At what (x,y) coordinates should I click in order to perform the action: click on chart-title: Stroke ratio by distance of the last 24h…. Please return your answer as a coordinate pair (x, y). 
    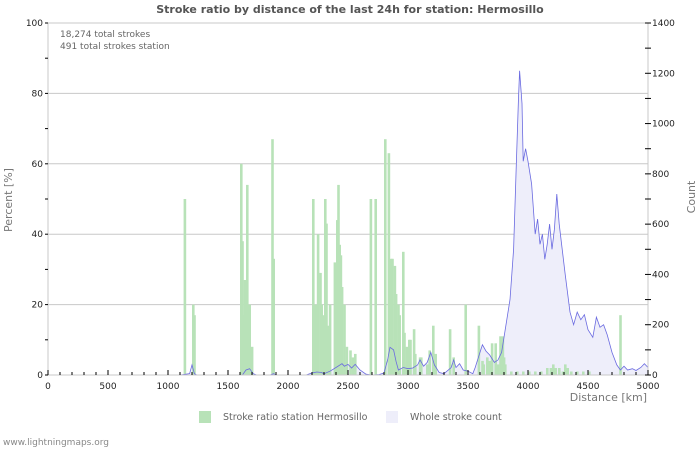
    Looking at the image, I should click on (350, 9).